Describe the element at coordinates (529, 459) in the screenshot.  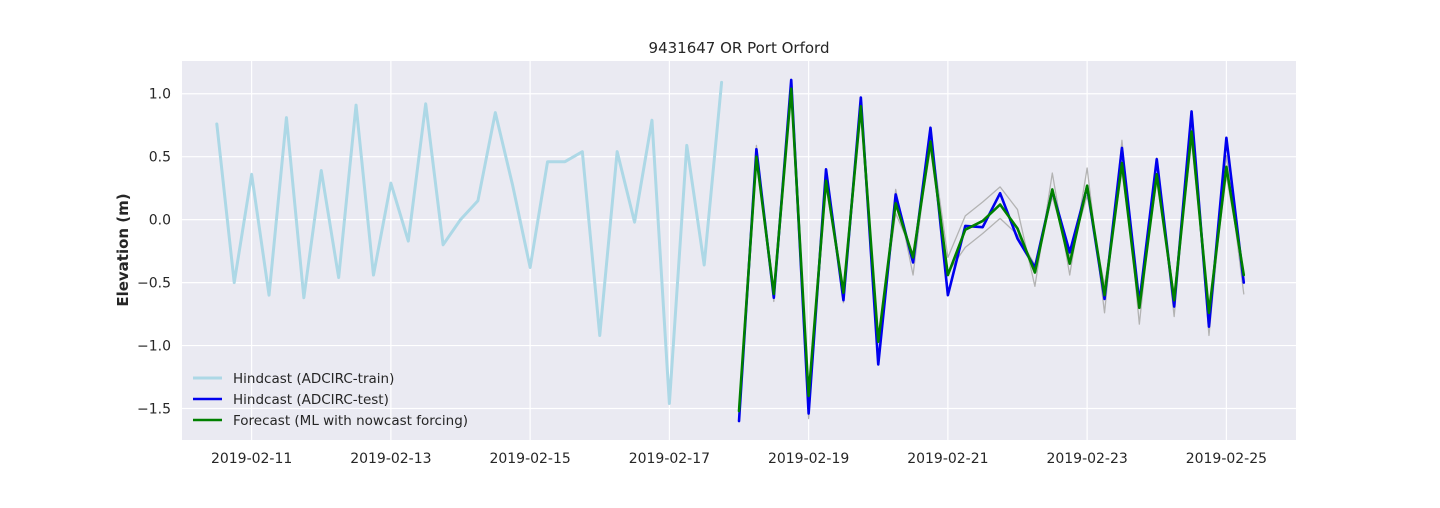
I see `x-tick-label: 2019-02-15` at that location.